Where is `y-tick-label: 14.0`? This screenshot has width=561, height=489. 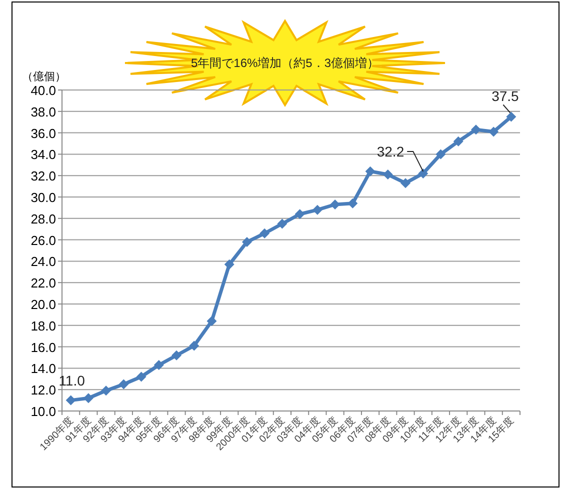
y-tick-label: 14.0 is located at coordinates (43, 368).